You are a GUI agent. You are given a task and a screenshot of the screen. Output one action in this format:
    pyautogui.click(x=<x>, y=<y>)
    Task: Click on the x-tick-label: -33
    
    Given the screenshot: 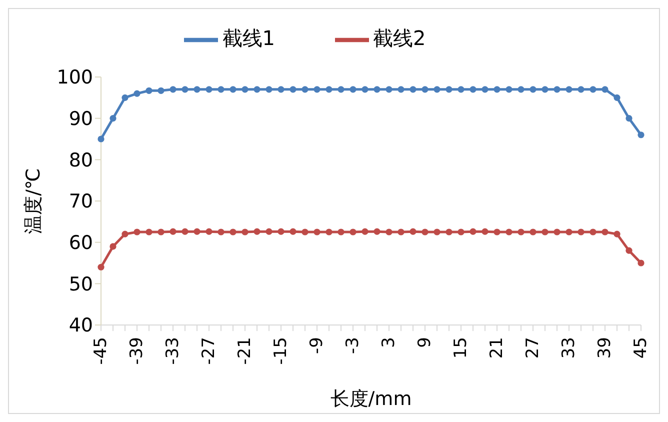 What is the action you would take?
    pyautogui.click(x=173, y=351)
    